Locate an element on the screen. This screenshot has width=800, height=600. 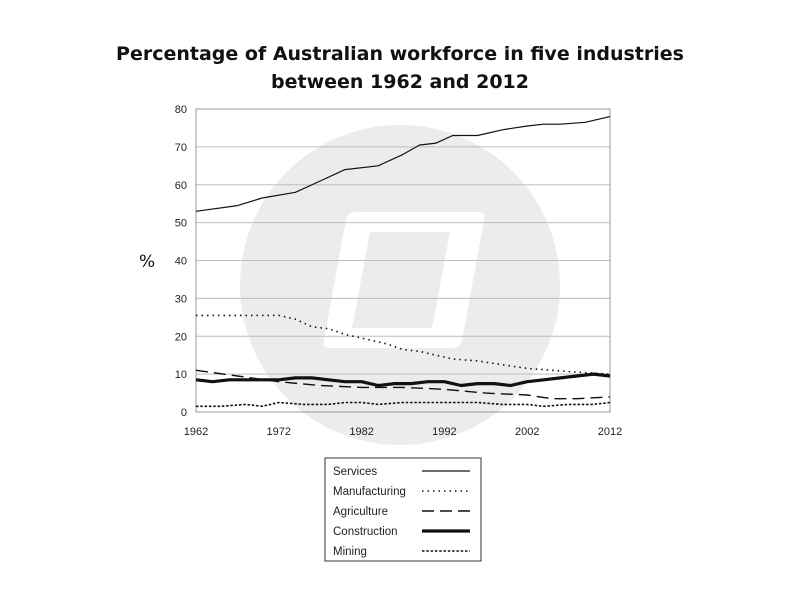
y-tick-label: 50 is located at coordinates (181, 224).